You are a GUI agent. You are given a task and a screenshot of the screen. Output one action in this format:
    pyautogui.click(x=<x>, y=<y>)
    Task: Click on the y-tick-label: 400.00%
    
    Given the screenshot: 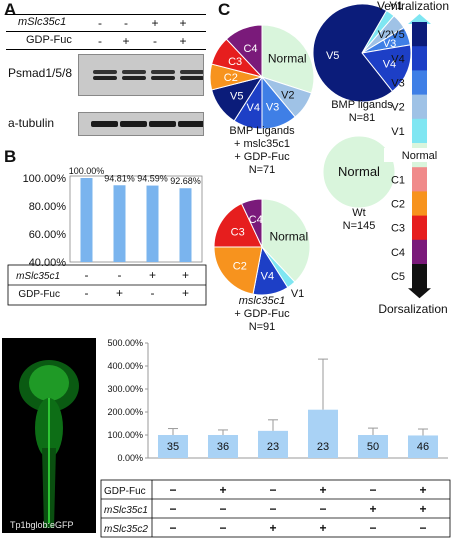 What is the action you would take?
    pyautogui.click(x=125, y=366)
    